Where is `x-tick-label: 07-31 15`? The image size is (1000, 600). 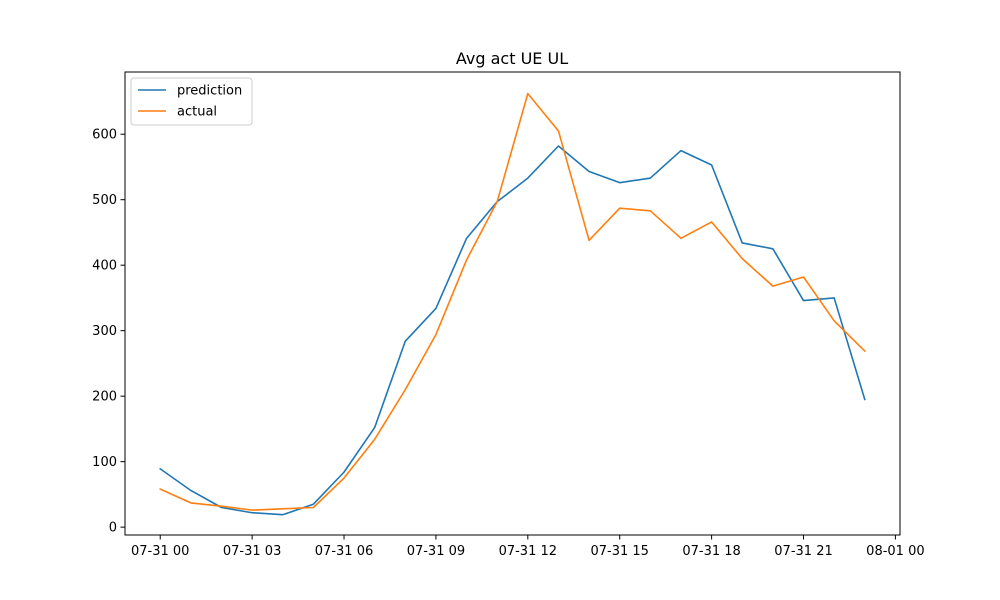
x-tick-label: 07-31 15 is located at coordinates (619, 551).